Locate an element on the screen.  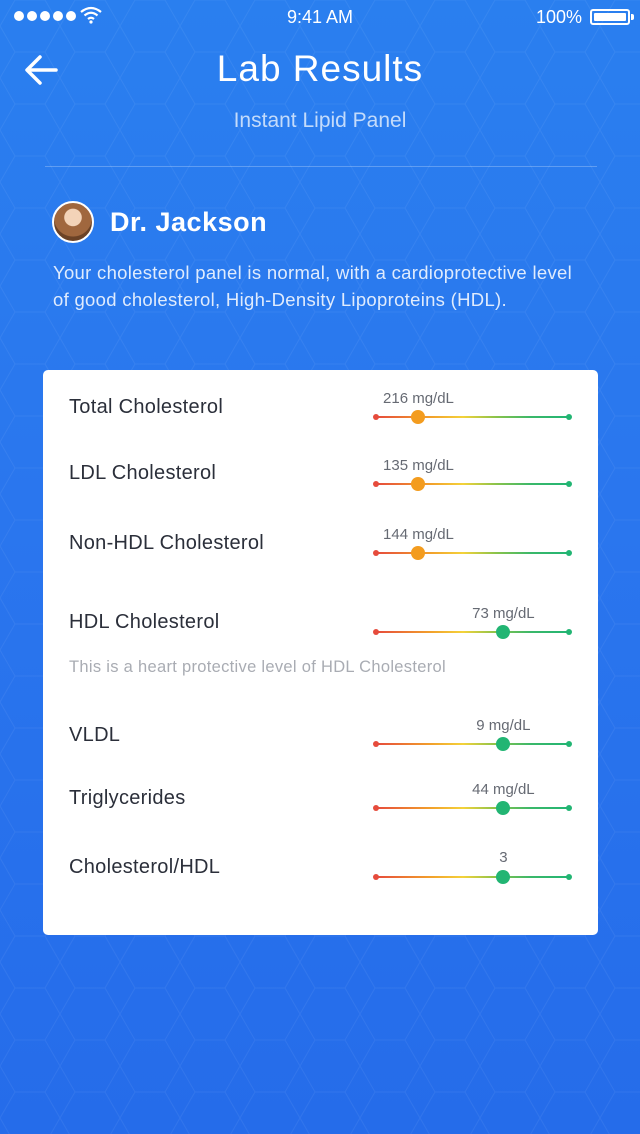
page-title: Lab Results is located at coordinates (320, 68).